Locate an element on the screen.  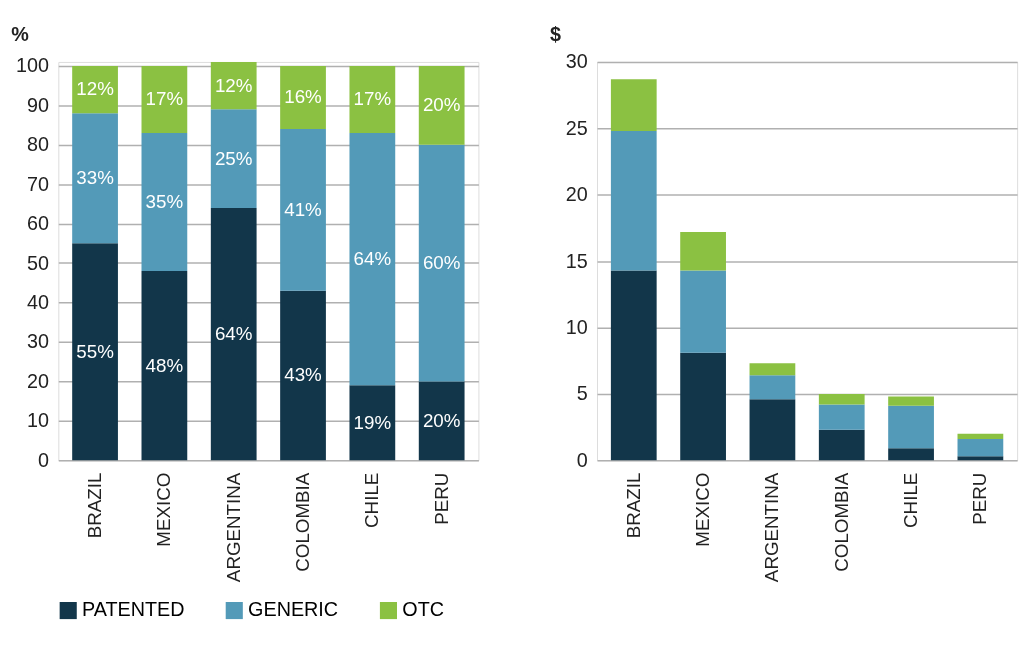
y-tick-label: 80 is located at coordinates (37, 144).